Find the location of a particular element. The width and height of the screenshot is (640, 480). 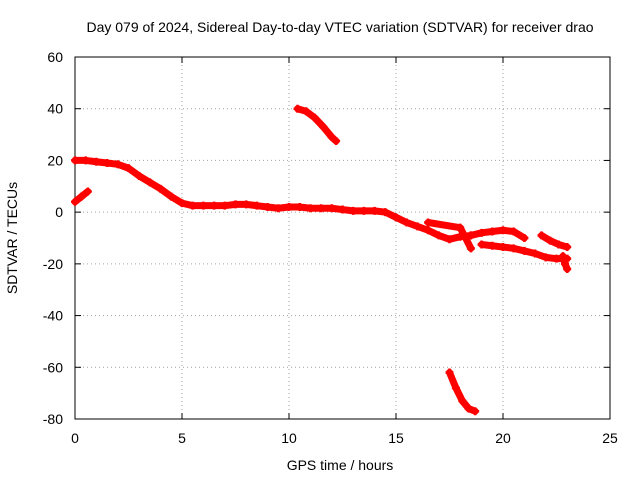

x-tick-labels: 0 5 10 15 20 25 is located at coordinates (344, 438).